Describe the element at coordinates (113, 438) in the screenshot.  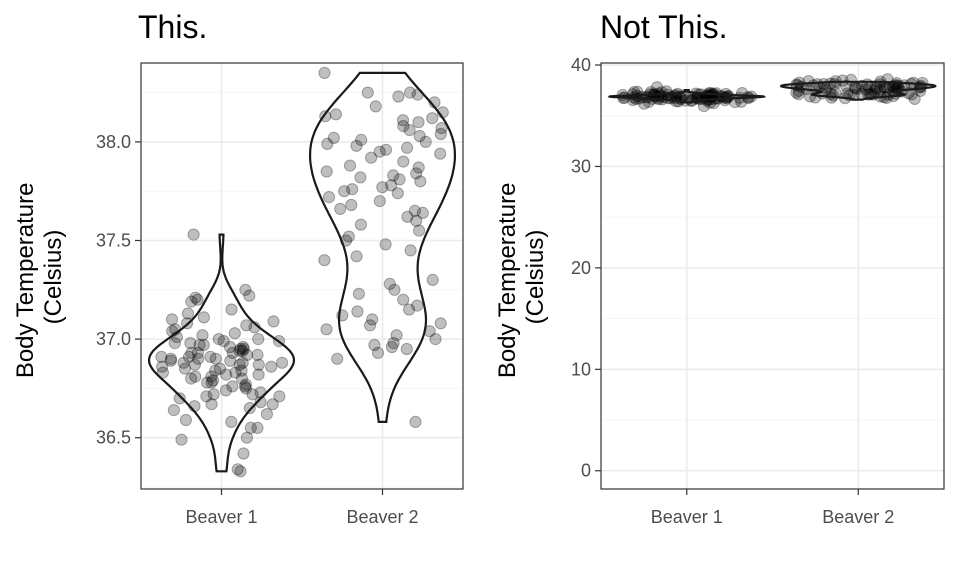
I see `y-tick-label: 36.5` at that location.